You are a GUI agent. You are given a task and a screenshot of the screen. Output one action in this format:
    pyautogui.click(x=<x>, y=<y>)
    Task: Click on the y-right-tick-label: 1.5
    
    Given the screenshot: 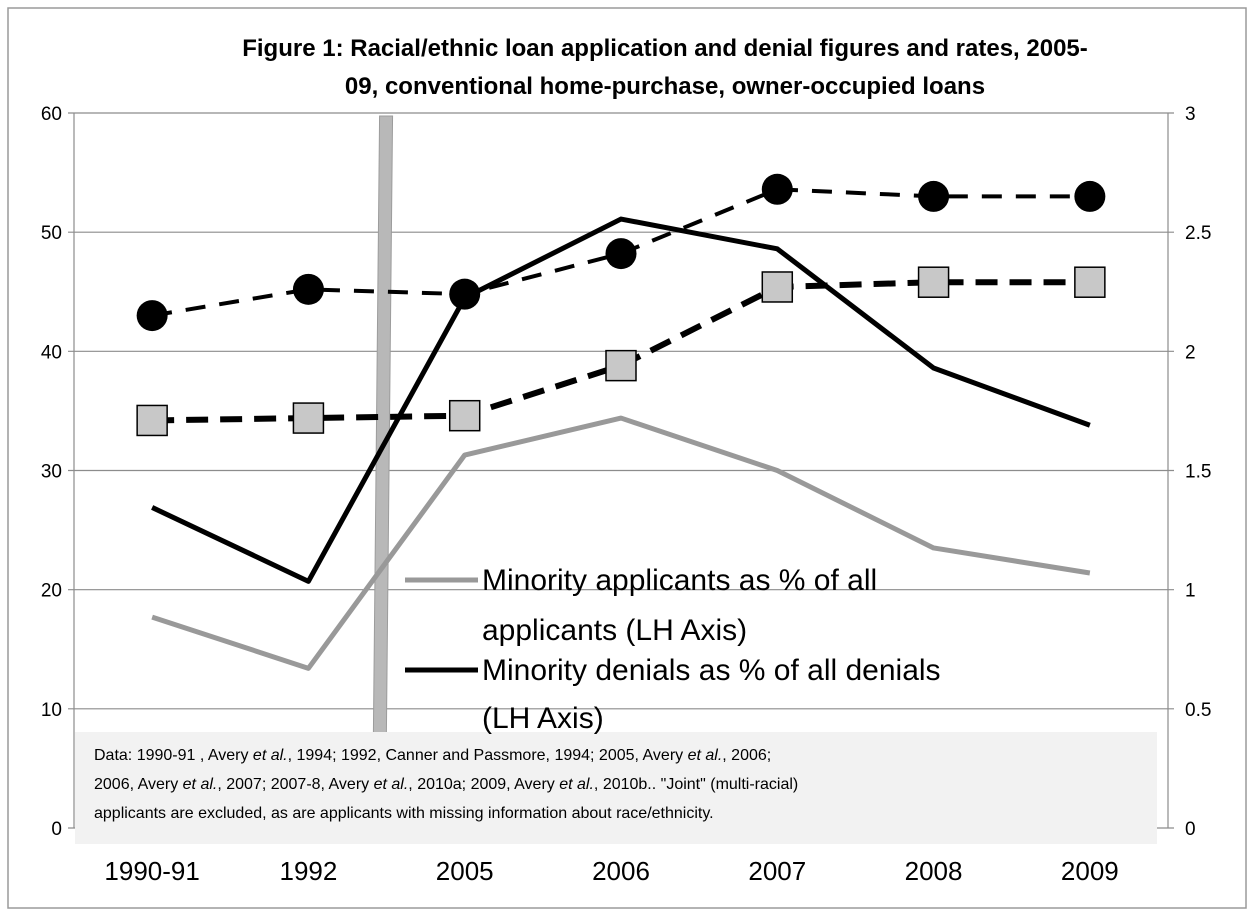 What is the action you would take?
    pyautogui.click(x=1198, y=472)
    